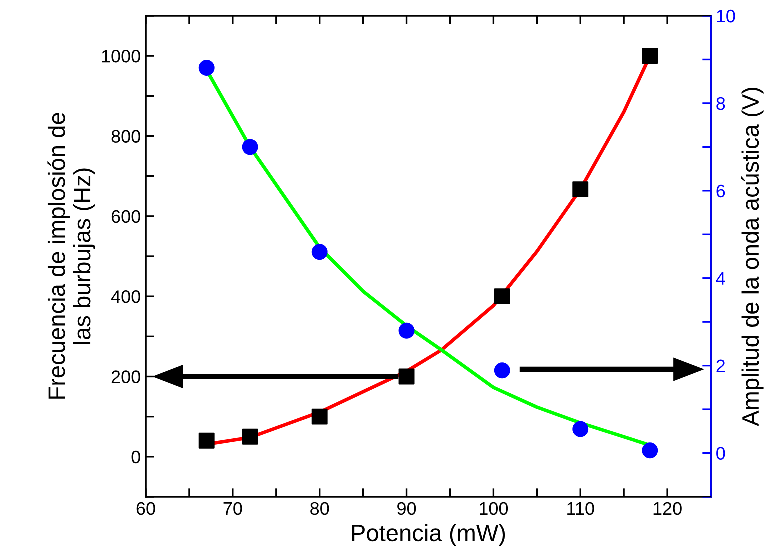  I want to click on y2-axis-title: Amplitud de la onda acústica (V), so click(753, 257).